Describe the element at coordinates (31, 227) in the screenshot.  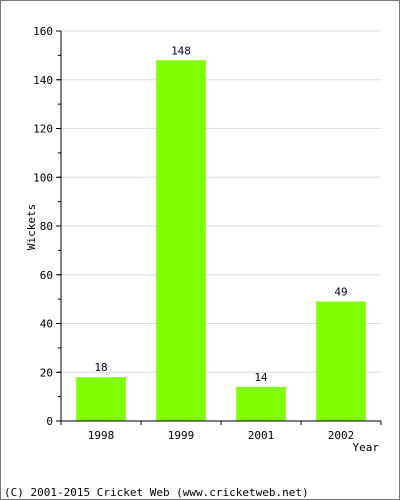
I see `y-axis-title: Wickets` at that location.